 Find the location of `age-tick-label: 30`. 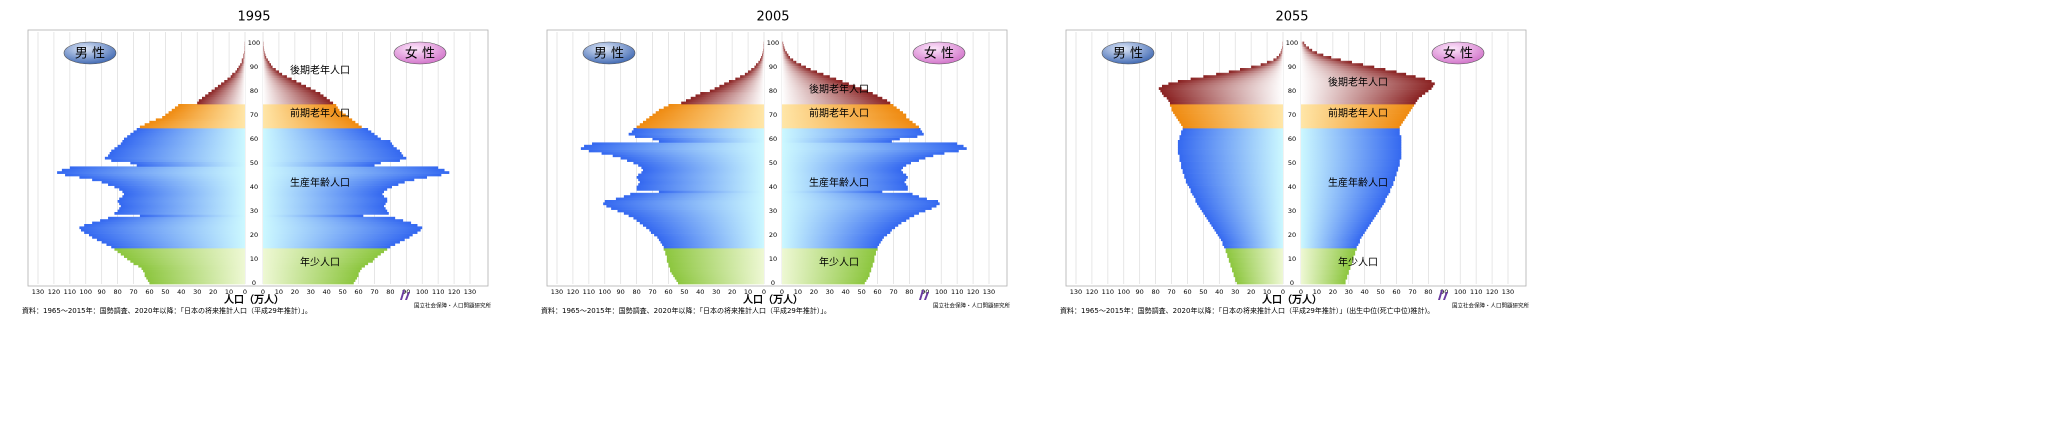

age-tick-label: 30 is located at coordinates (773, 211).